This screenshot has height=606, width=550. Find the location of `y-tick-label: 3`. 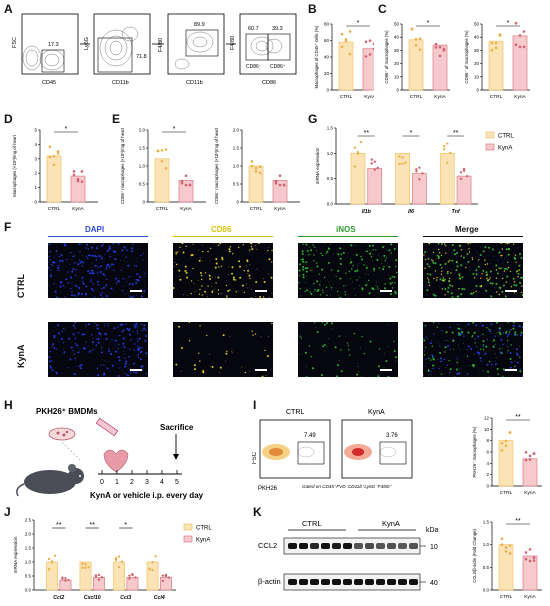

y-tick-label: 3 is located at coordinates (35, 158).